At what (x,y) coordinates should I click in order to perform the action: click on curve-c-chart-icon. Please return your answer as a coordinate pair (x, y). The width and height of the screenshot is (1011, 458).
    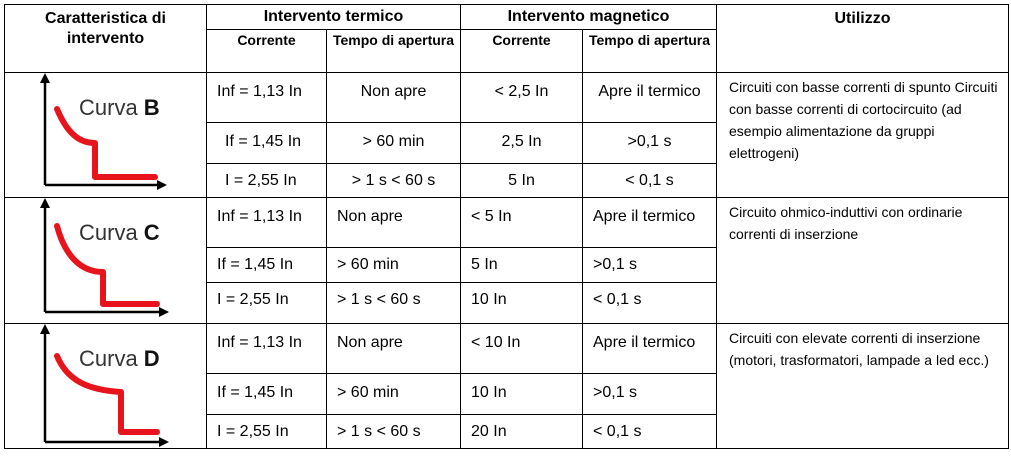
    Looking at the image, I should click on (104, 257).